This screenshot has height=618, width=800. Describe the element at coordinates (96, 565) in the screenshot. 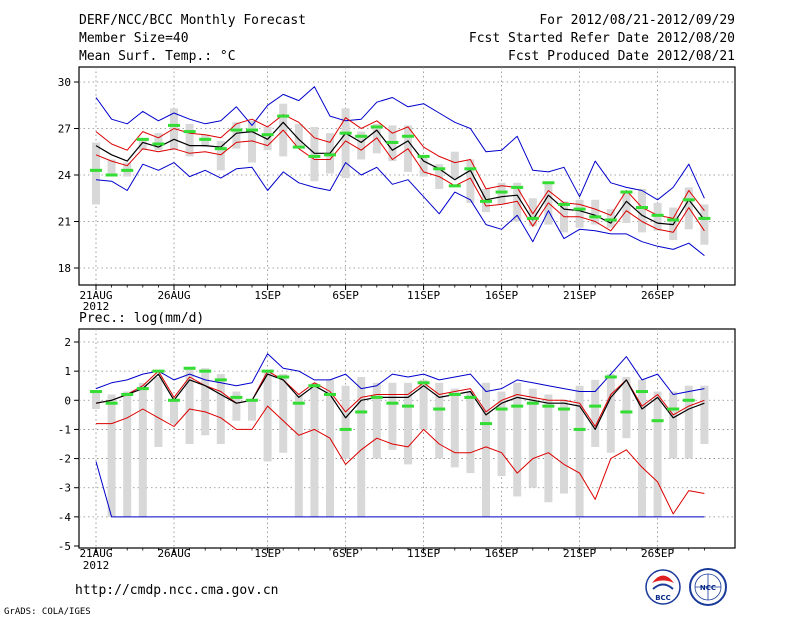

I see `x-year-label: 2012` at that location.